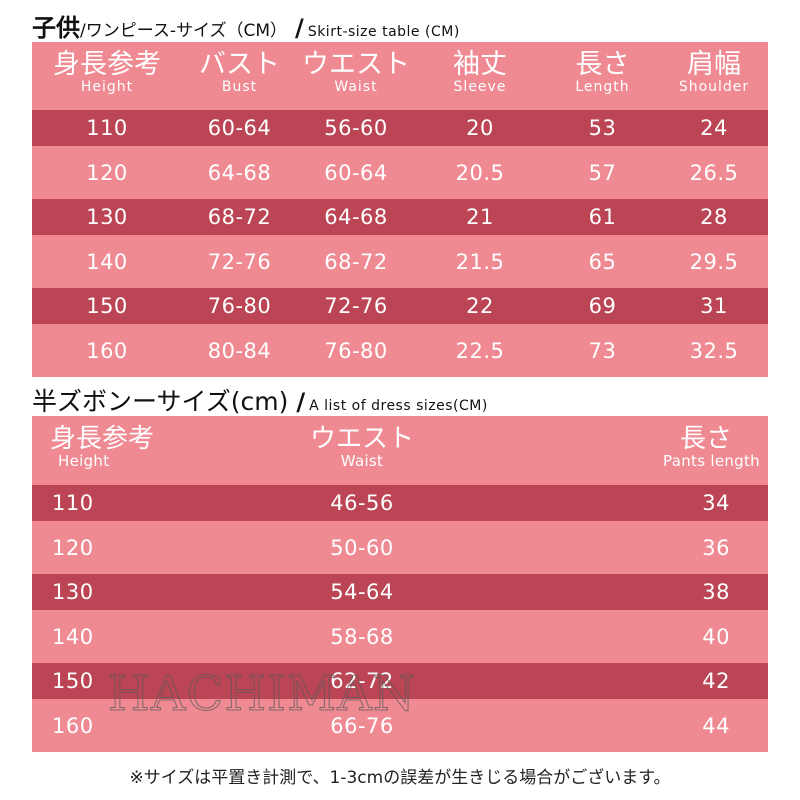 This screenshot has height=800, width=800. What do you see at coordinates (362, 592) in the screenshot?
I see `cell-waist: 54-64` at bounding box center [362, 592].